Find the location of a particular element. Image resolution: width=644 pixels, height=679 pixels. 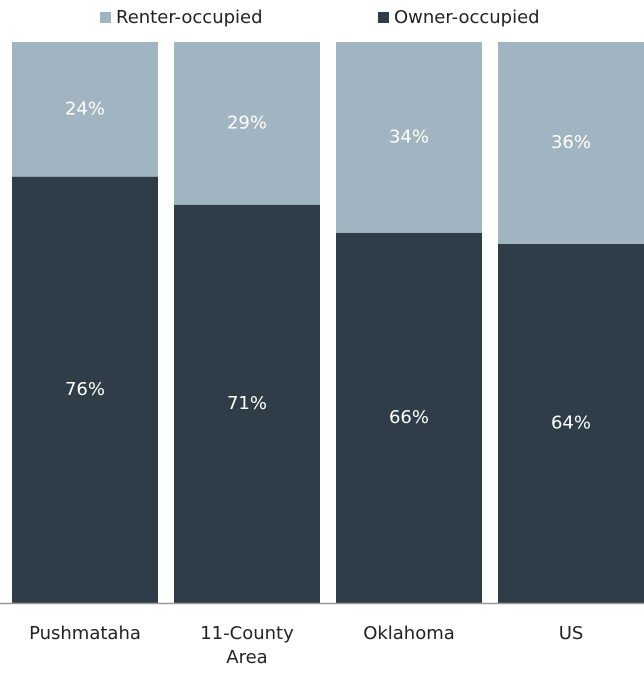

value-label: 34% is located at coordinates (409, 136).